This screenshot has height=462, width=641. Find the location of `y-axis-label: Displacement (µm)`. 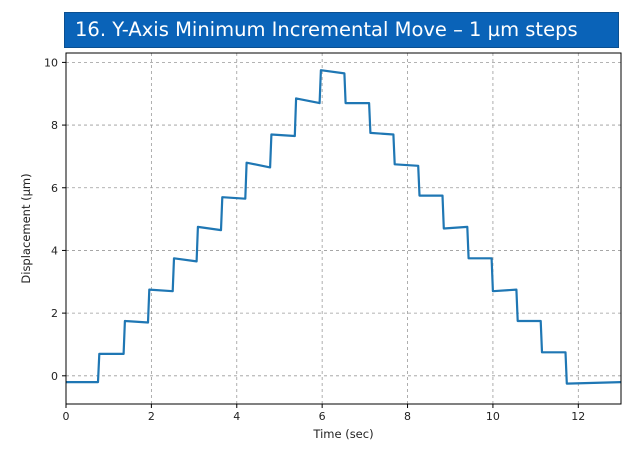

y-axis-label: Displacement (µm) is located at coordinates (26, 228).